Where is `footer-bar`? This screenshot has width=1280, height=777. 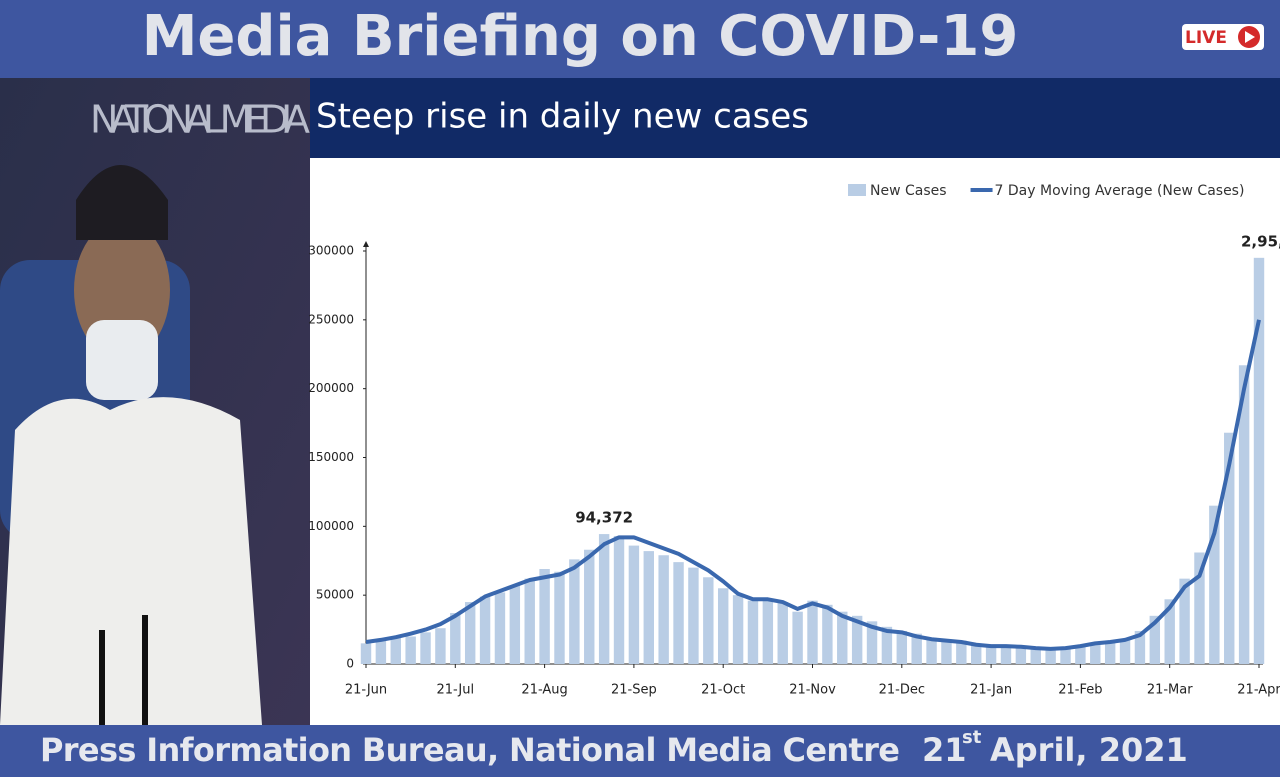
footer-bar is located at coordinates (640, 751).